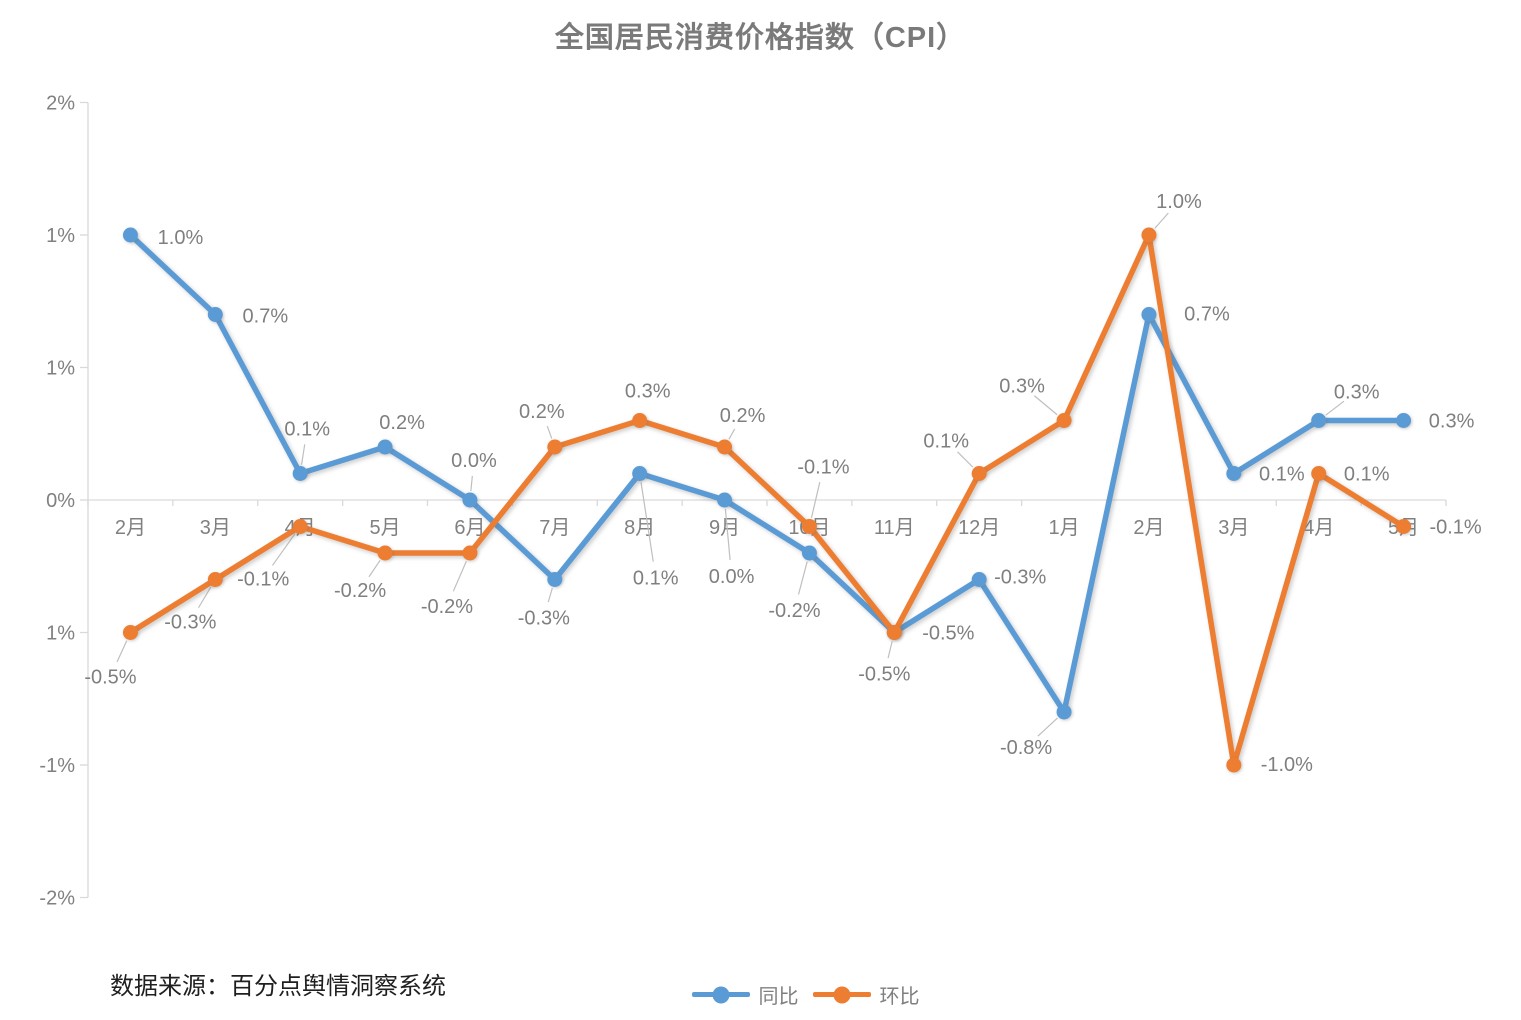 The width and height of the screenshot is (1521, 1020). I want to click on data-label: -0.8%, so click(1026, 748).